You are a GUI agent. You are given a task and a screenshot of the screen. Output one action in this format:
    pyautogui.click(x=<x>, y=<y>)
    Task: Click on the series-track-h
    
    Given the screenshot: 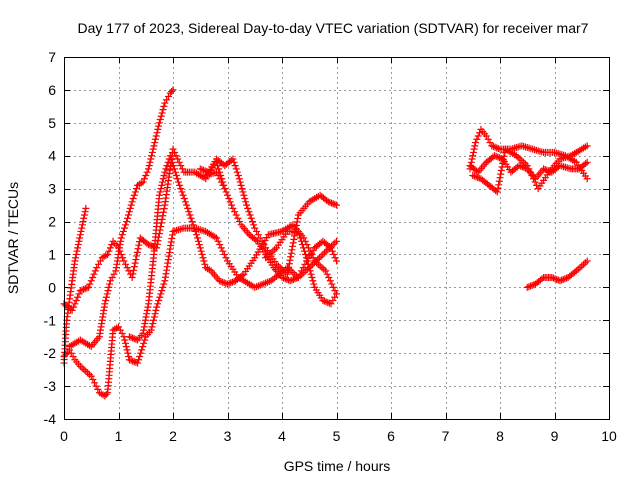 What is the action you would take?
    pyautogui.click(x=301, y=267)
    